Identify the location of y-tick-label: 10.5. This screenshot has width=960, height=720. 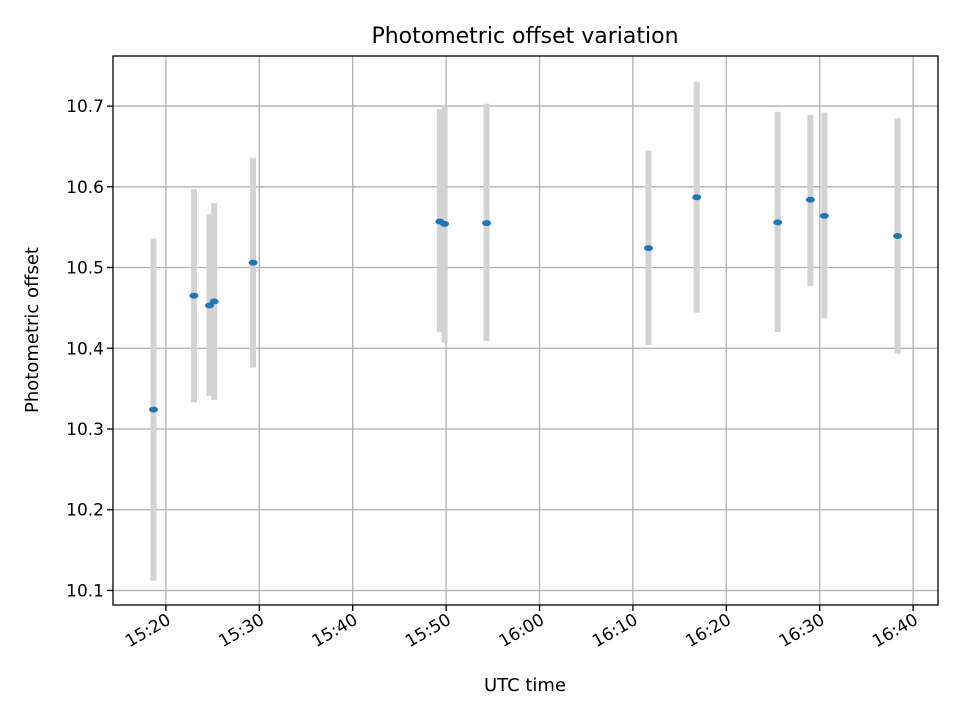
(85, 269).